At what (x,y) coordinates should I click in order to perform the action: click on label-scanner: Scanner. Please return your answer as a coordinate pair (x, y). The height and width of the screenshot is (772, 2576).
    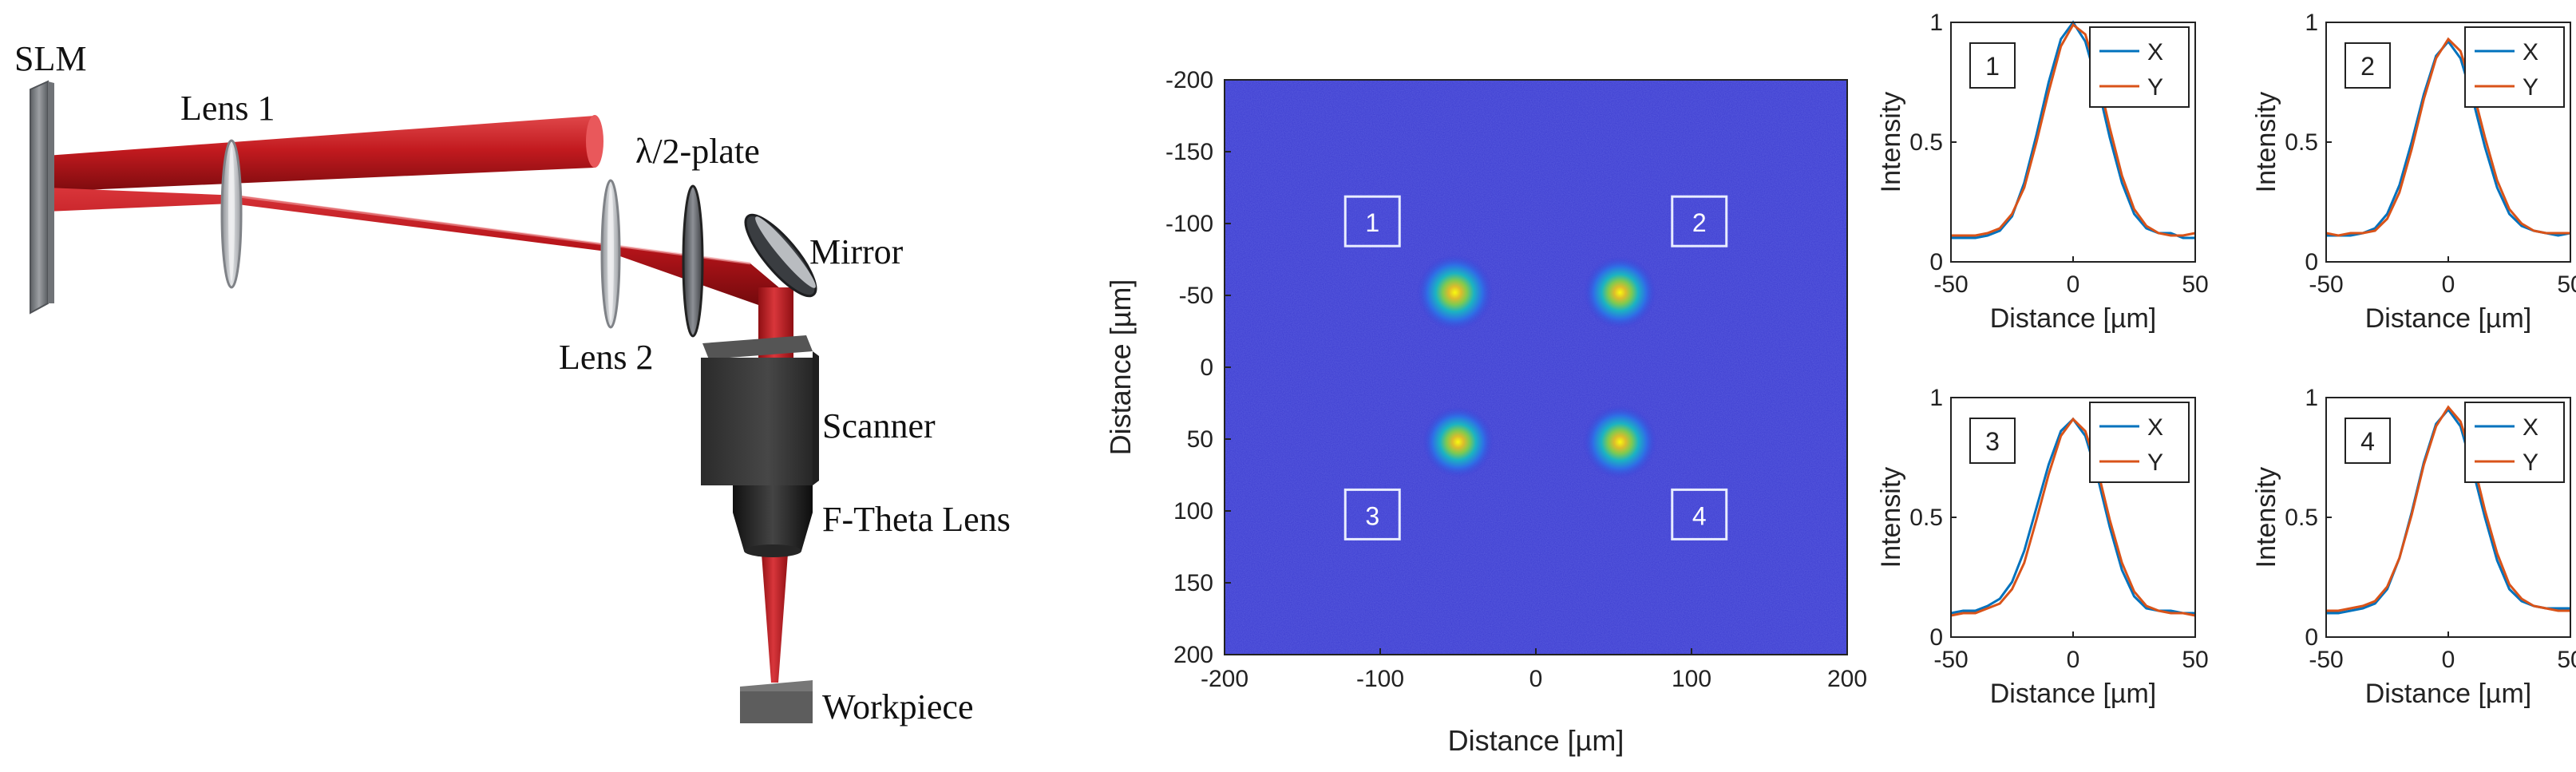
    Looking at the image, I should click on (879, 425).